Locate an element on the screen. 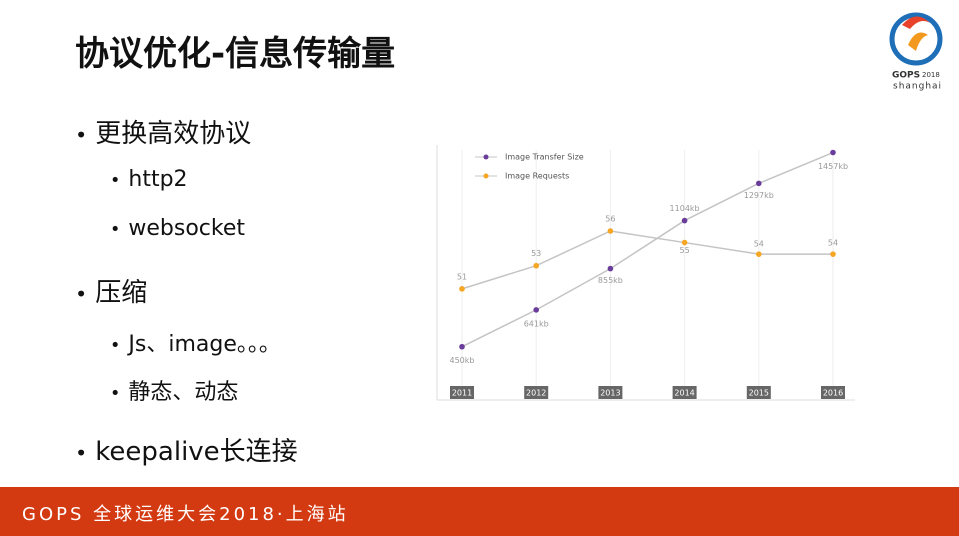  bullet: 更换高效协议 is located at coordinates (163, 131).